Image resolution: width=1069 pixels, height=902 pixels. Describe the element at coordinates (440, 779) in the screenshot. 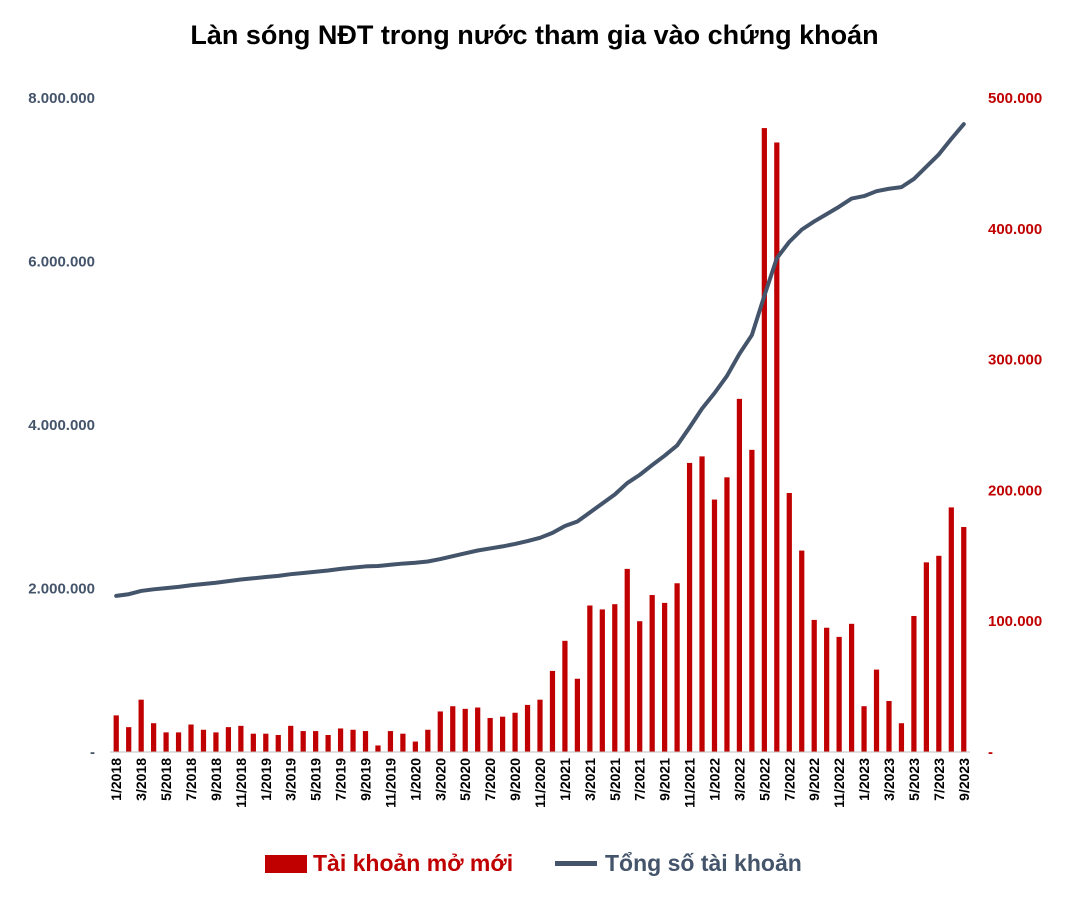

I see `x-tick-label: 3/2020` at that location.